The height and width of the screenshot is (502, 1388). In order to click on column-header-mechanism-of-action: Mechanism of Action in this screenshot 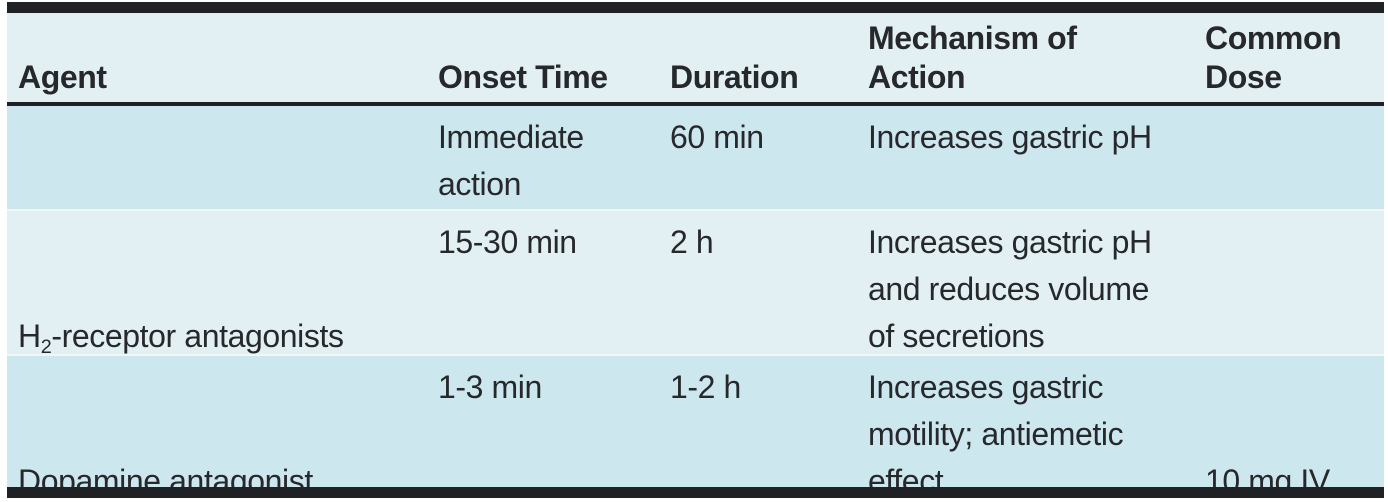, I will do `click(972, 57)`.